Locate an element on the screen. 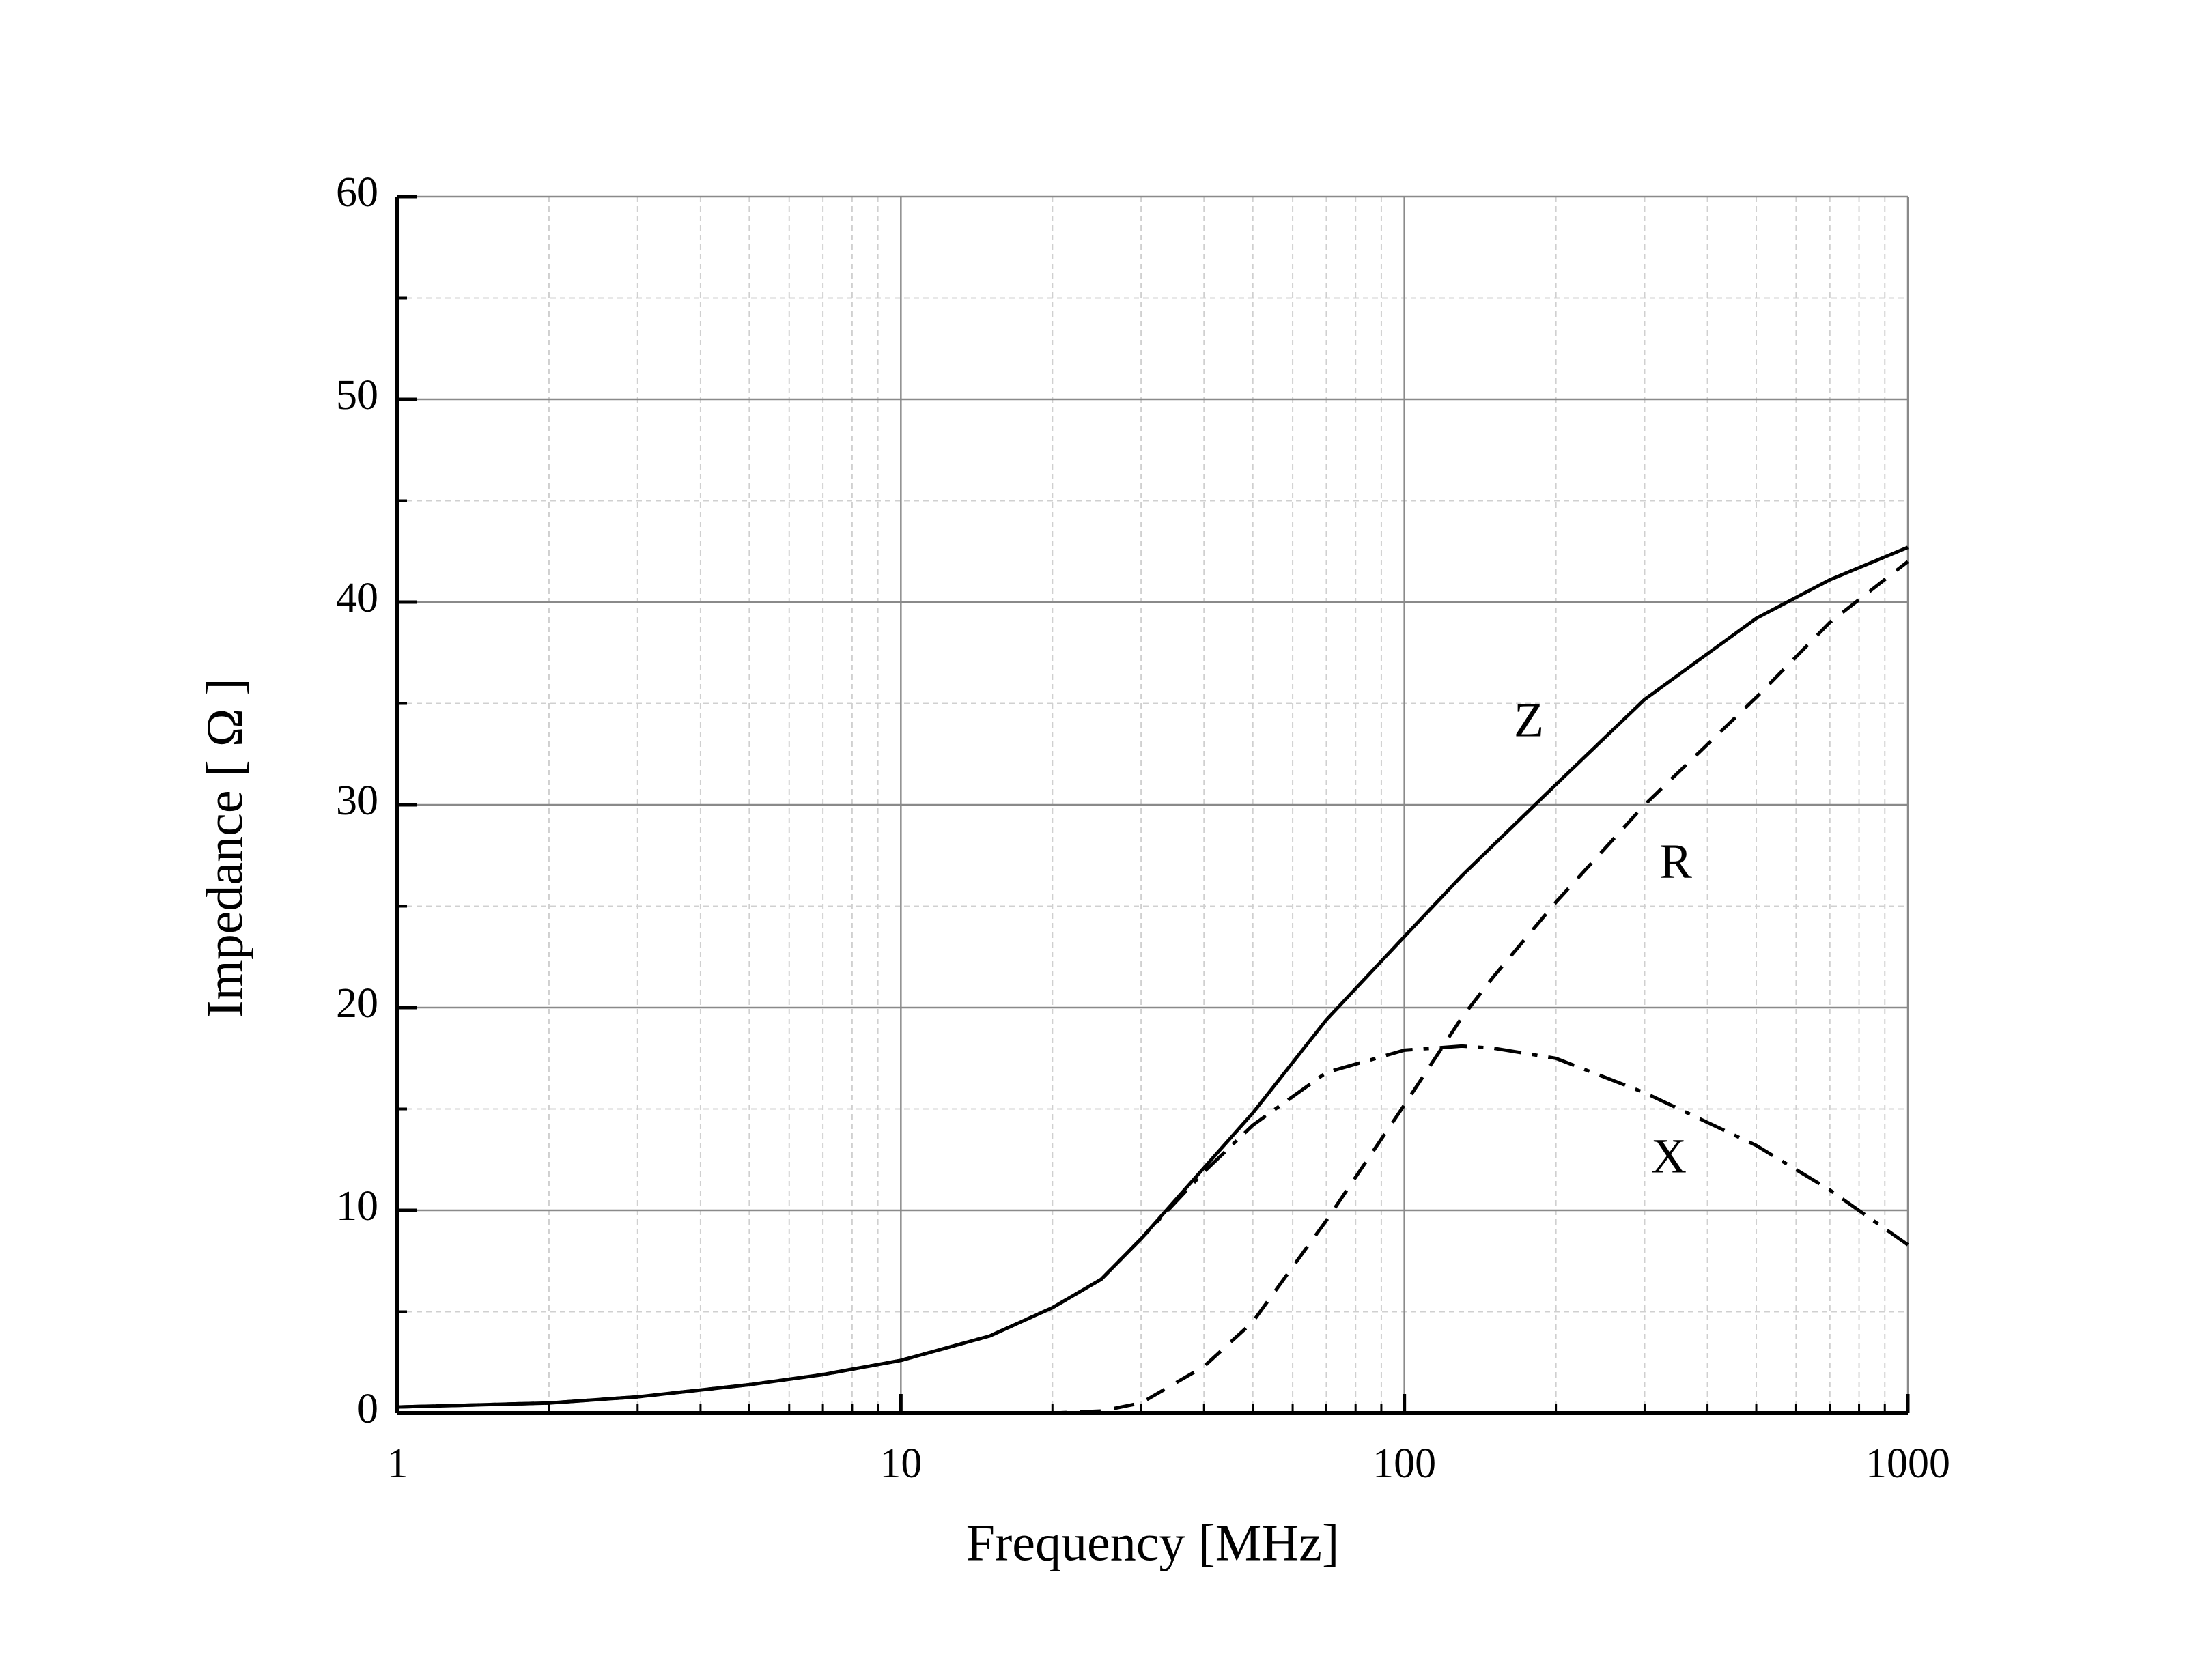 This screenshot has width=2196, height=1680. x-axis-title: Frequency [MHz] is located at coordinates (1153, 1542).